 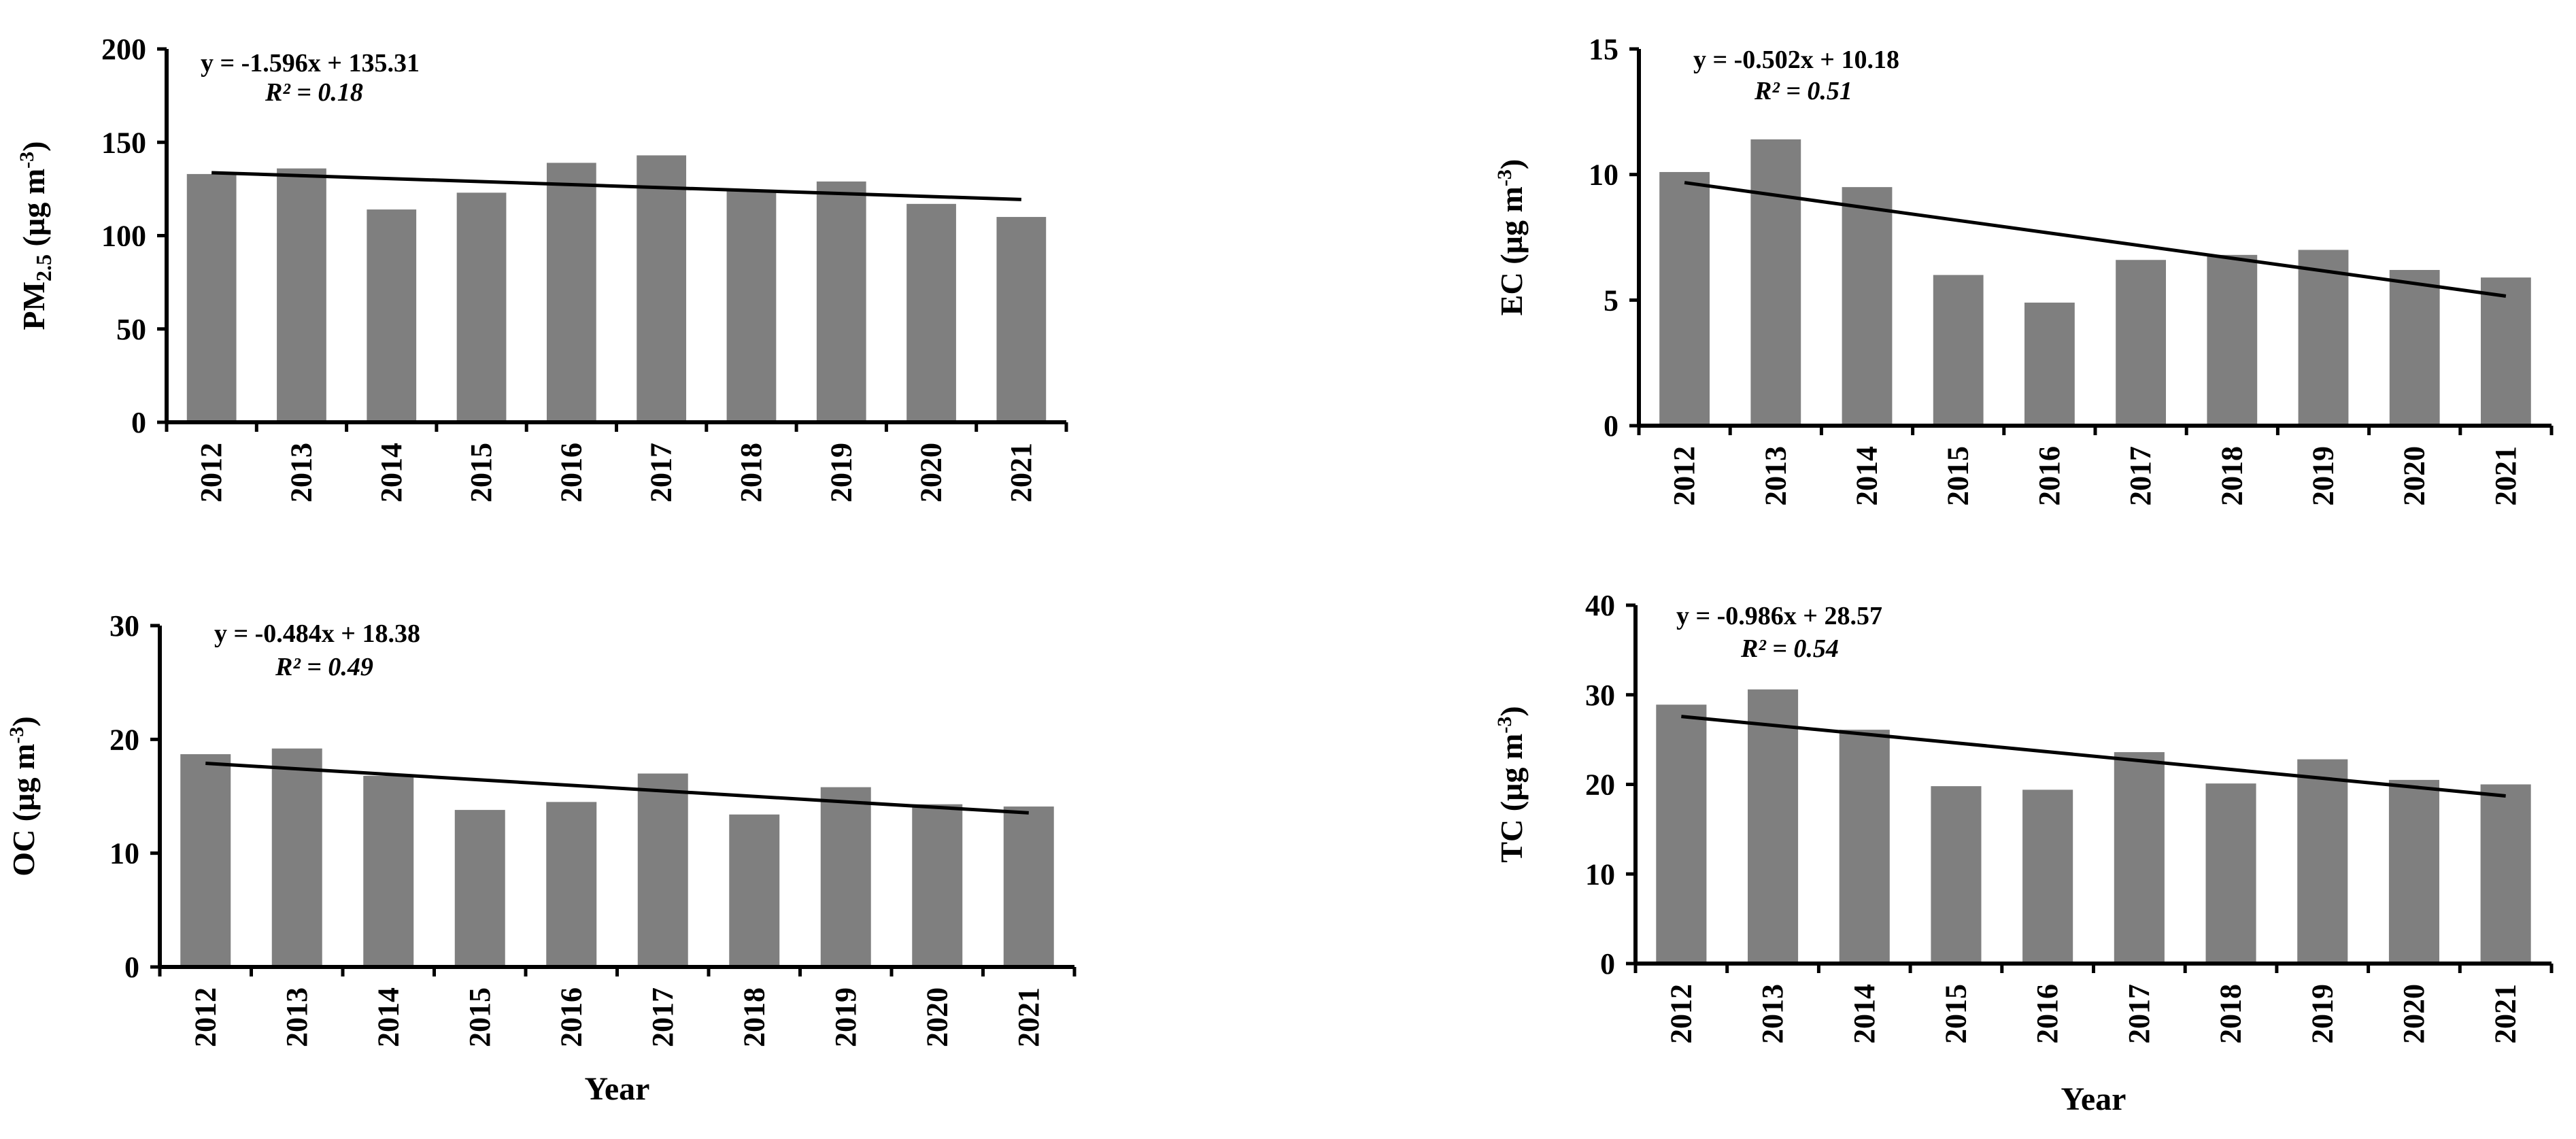 What do you see at coordinates (1600, 696) in the screenshot?
I see `y-tick-label: 30` at bounding box center [1600, 696].